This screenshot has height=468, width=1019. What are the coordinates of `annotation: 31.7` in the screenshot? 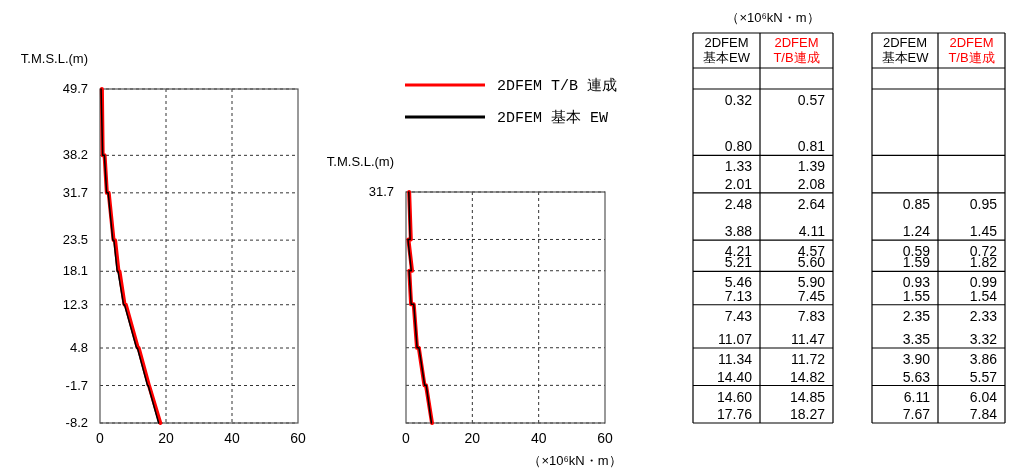 It's located at (381, 191).